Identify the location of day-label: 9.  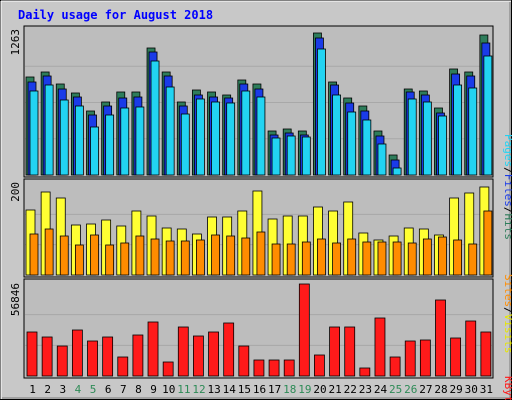
(153, 389).